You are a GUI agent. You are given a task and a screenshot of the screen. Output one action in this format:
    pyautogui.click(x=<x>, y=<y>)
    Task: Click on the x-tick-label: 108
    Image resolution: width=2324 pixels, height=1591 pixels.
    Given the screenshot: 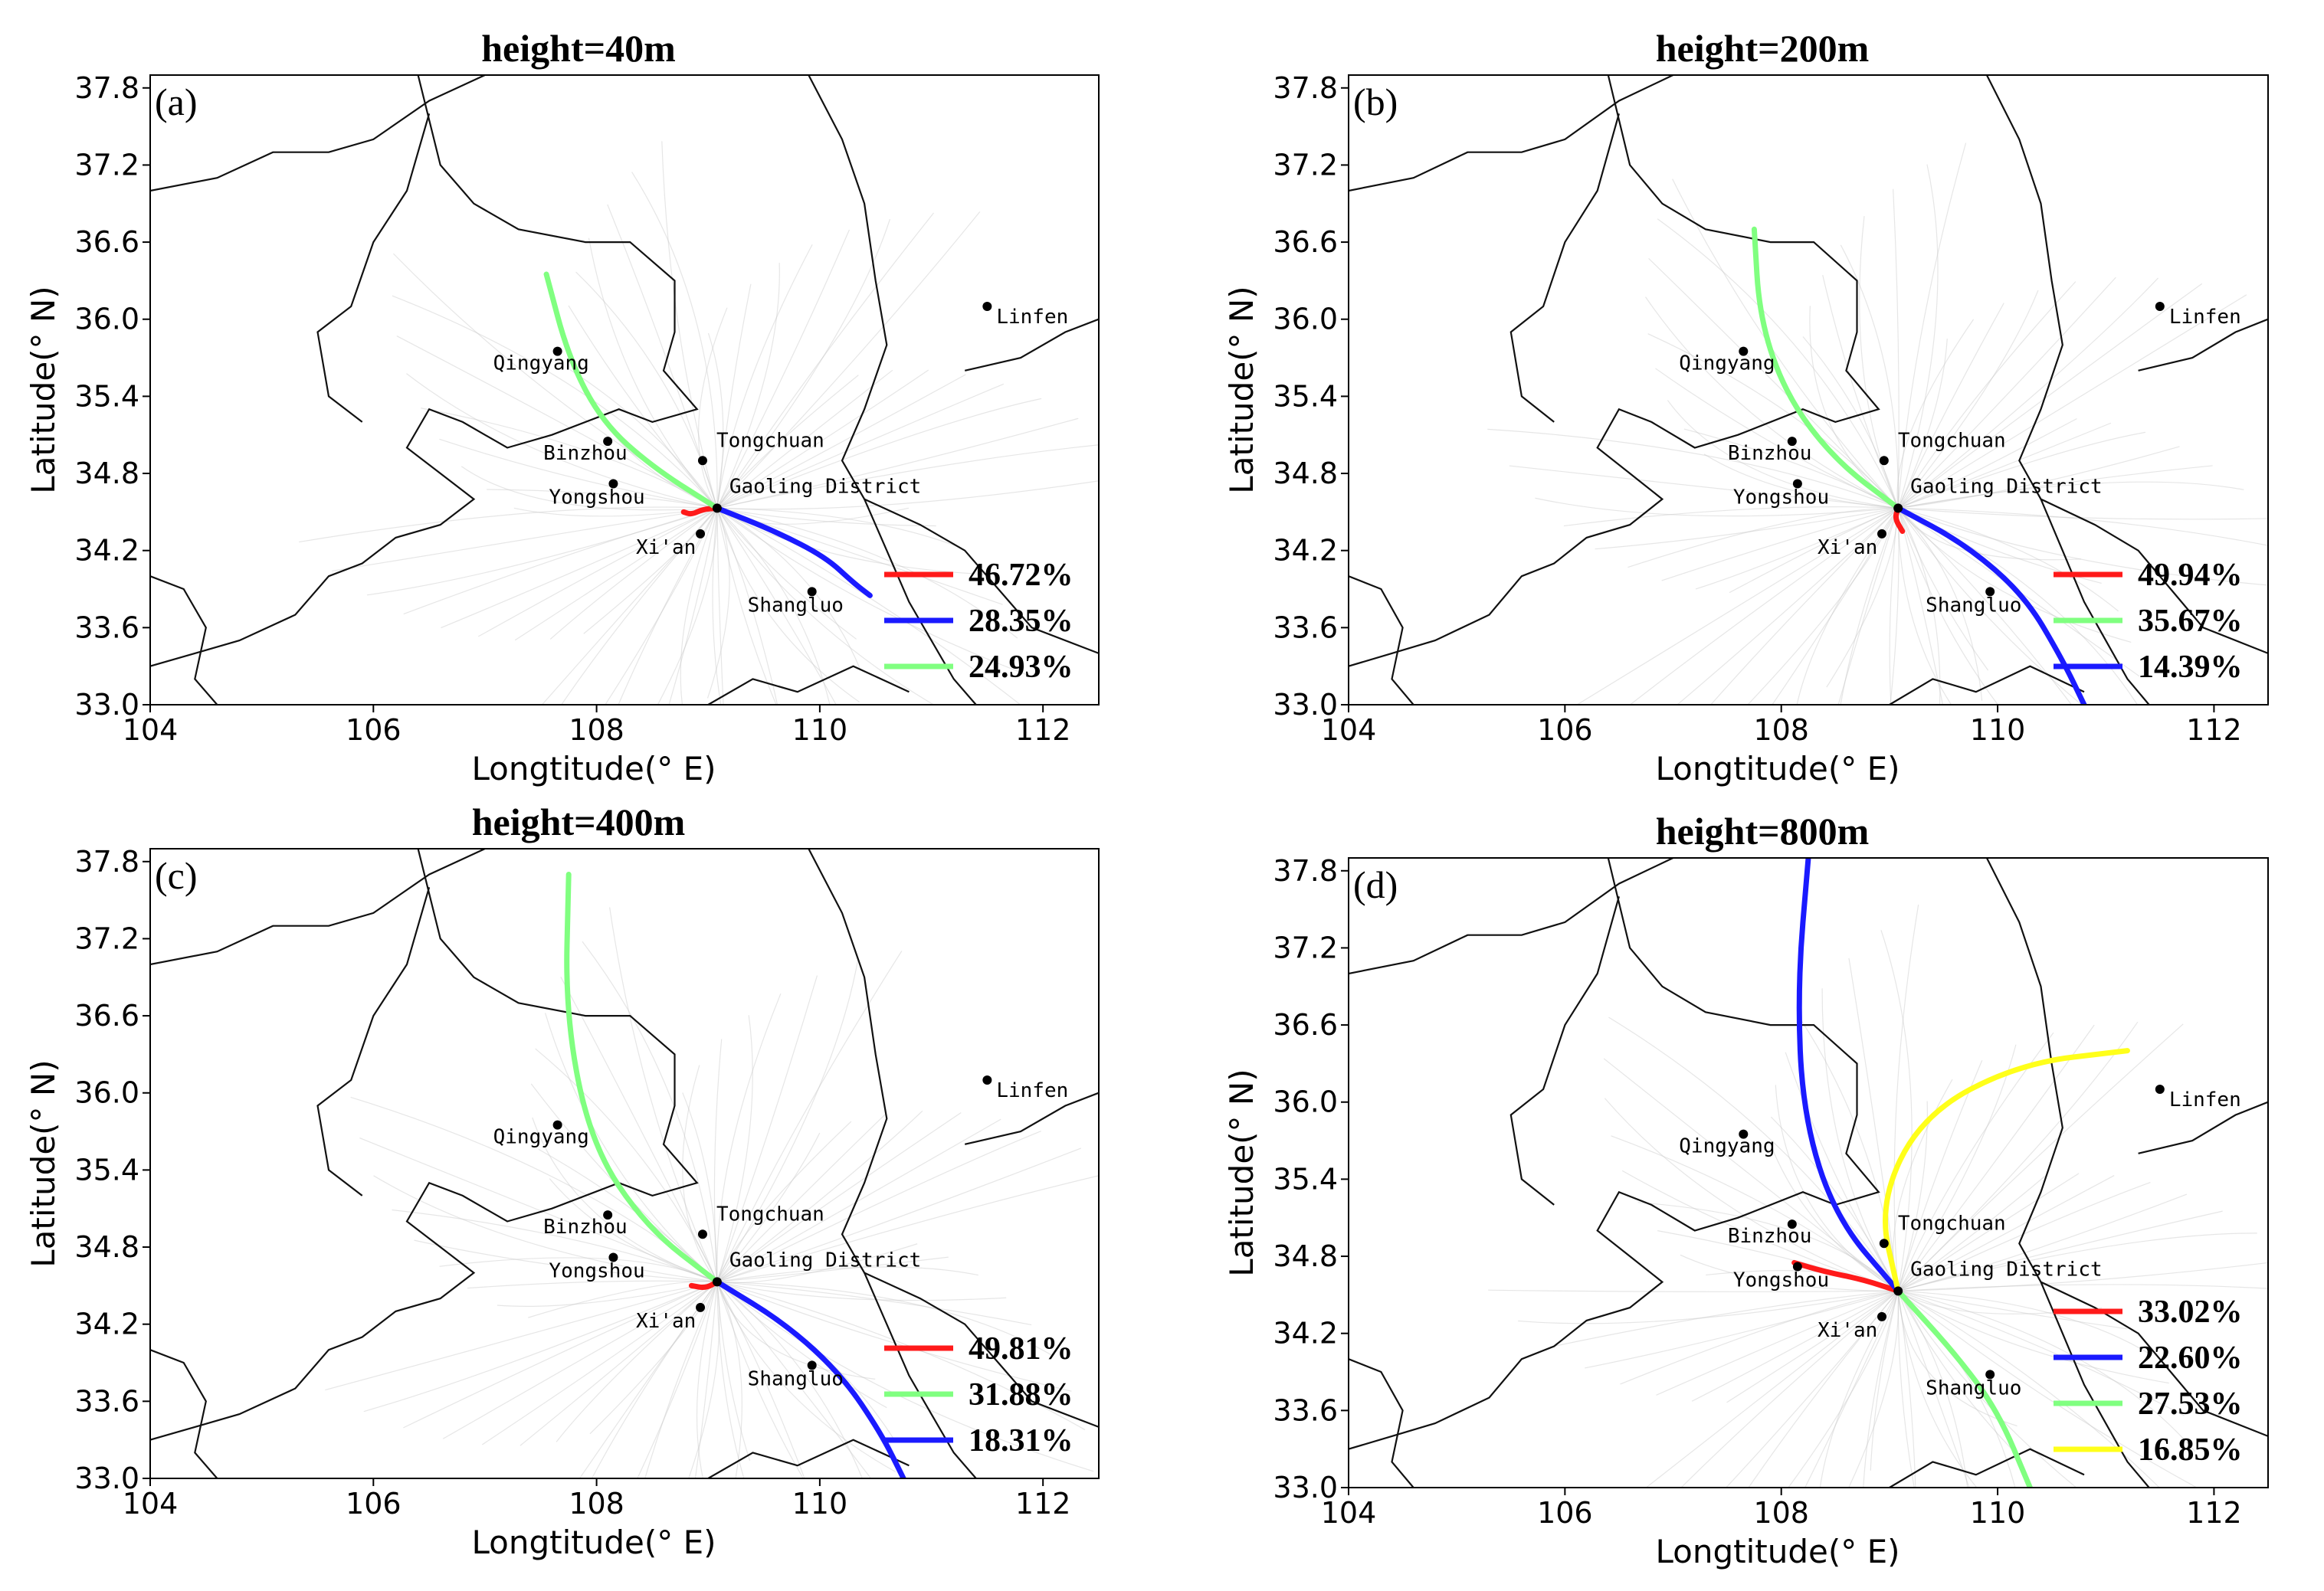 What is the action you would take?
    pyautogui.click(x=1781, y=1513)
    